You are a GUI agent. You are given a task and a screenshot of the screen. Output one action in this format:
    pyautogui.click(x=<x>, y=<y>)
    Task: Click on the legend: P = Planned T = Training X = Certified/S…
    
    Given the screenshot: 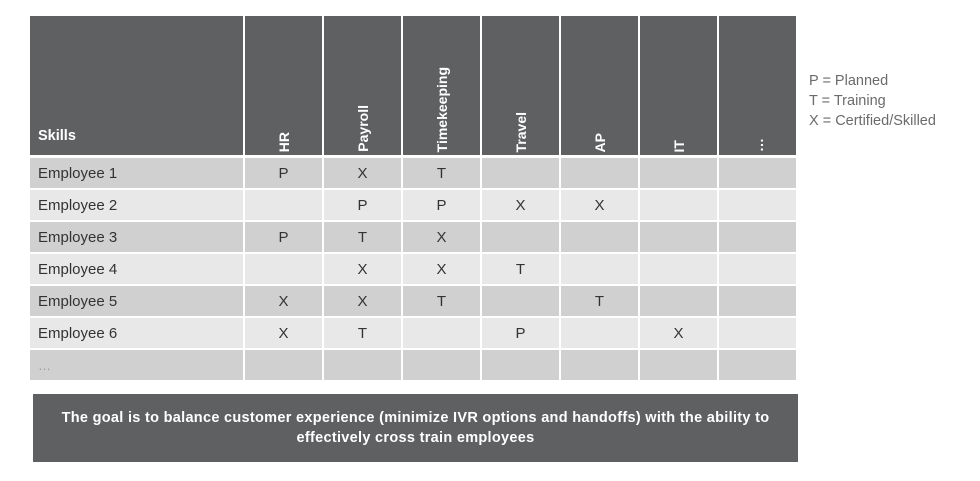 What is the action you would take?
    pyautogui.click(x=872, y=101)
    